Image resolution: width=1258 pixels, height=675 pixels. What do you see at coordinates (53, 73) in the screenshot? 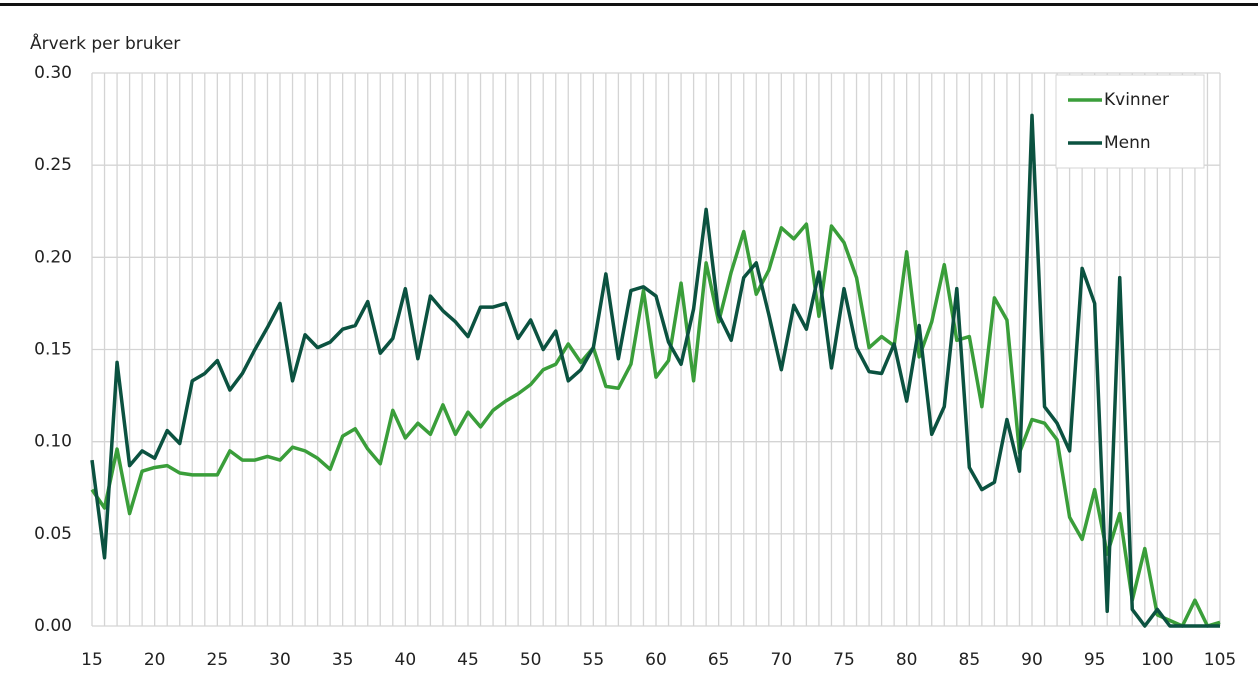
I see `y-tick-label: 0.30` at bounding box center [53, 73].